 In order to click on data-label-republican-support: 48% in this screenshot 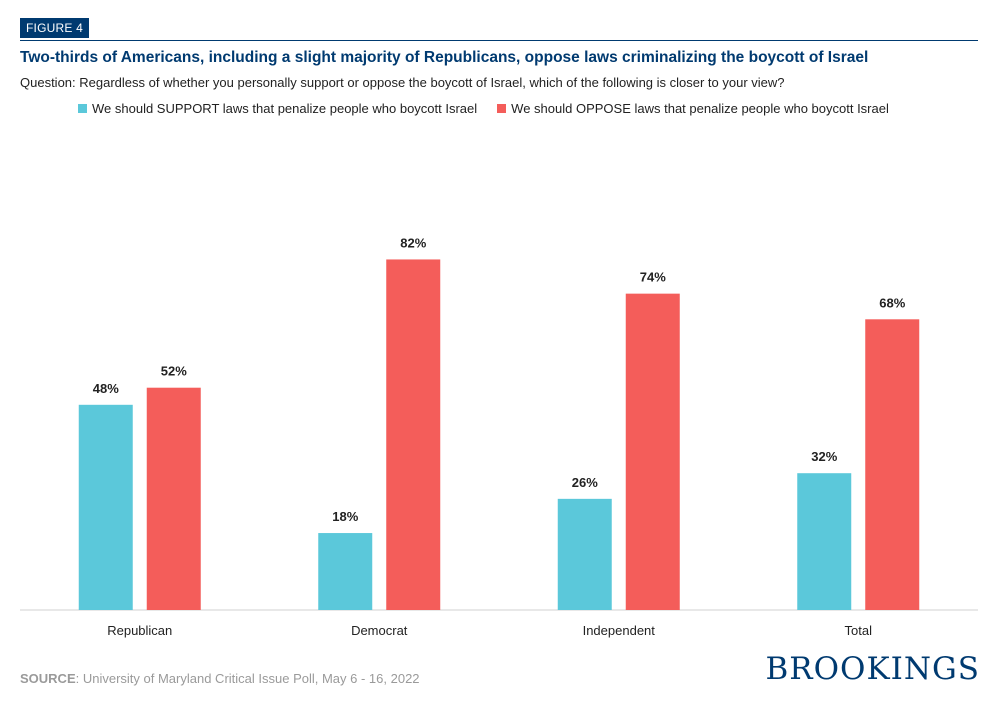, I will do `click(106, 388)`.